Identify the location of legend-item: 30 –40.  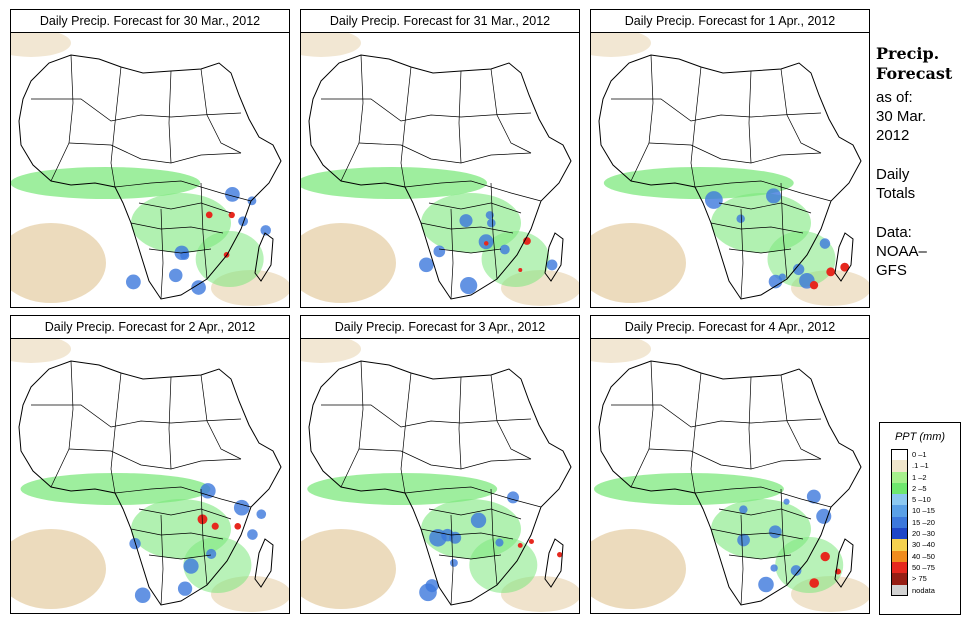
(925, 545).